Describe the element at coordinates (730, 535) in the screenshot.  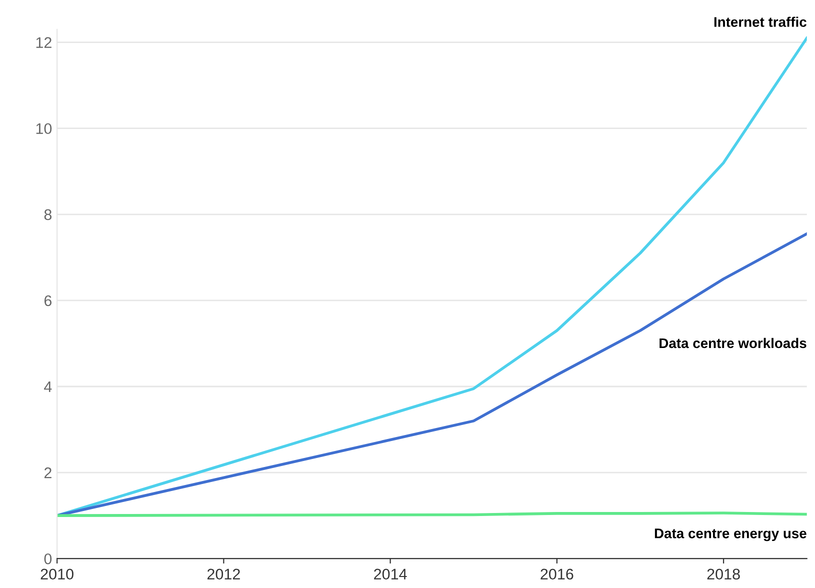
I see `series-label: Data centre energy use` at that location.